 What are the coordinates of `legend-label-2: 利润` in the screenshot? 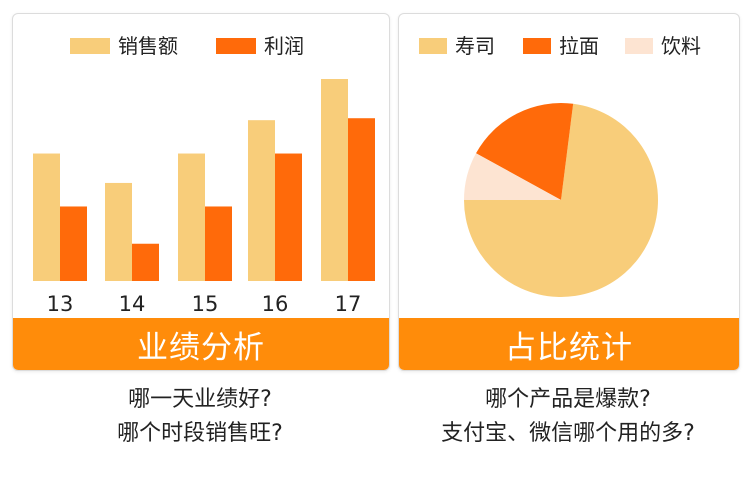 It's located at (284, 46).